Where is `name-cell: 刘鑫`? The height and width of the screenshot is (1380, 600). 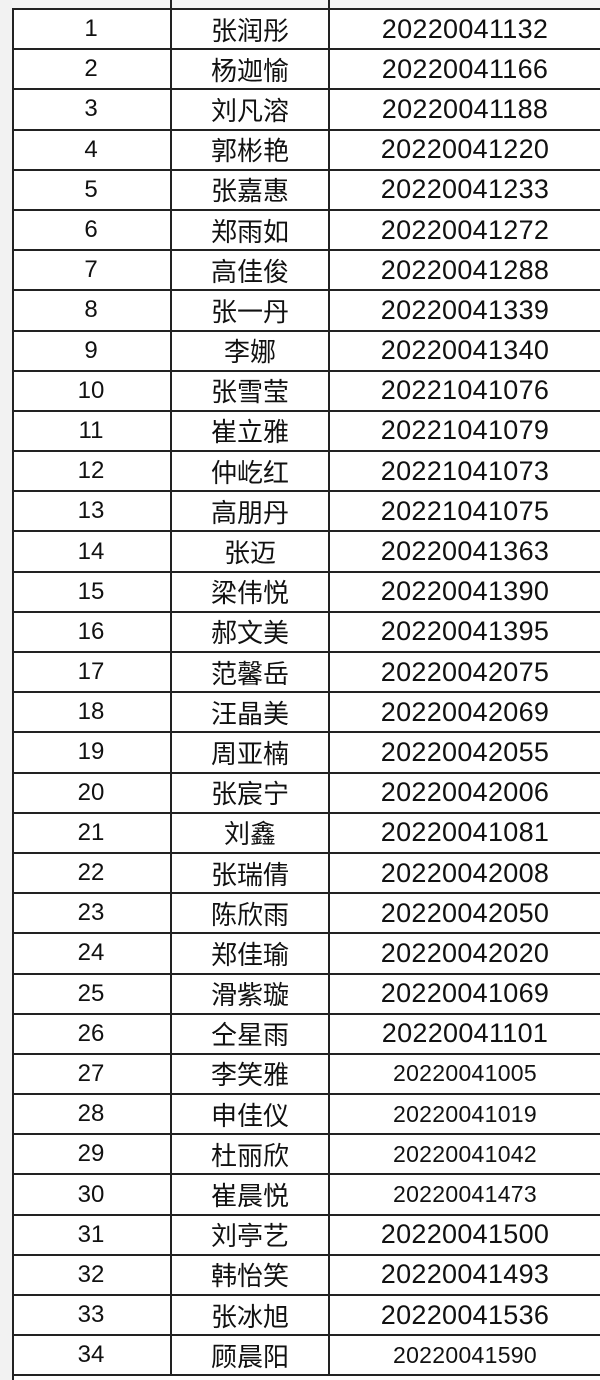 name-cell: 刘鑫 is located at coordinates (251, 832).